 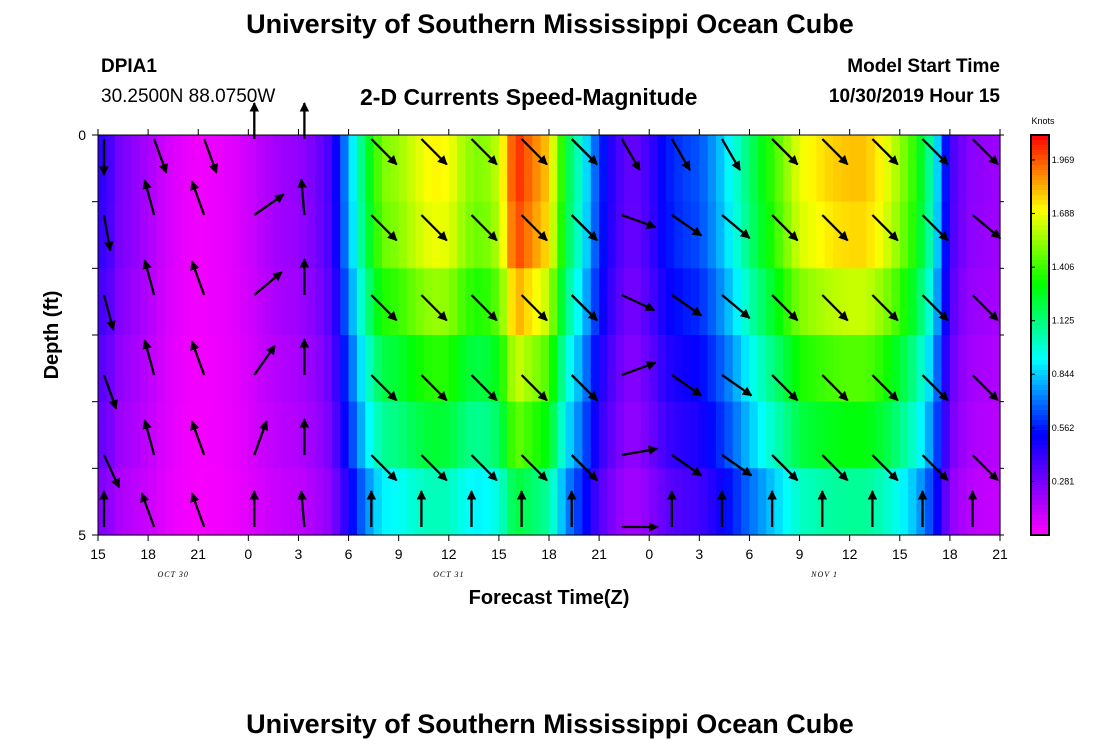 I want to click on colorbar-frame, so click(x=1040, y=335).